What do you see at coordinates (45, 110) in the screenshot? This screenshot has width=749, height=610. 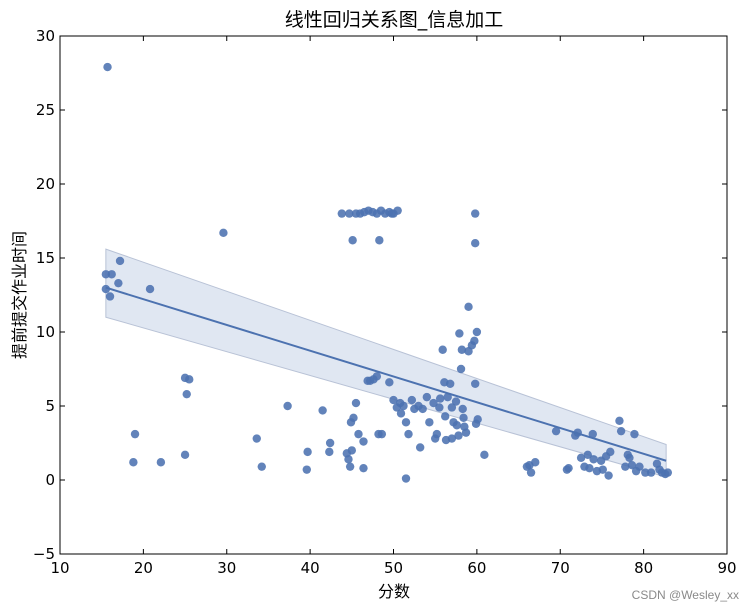 I see `y-tick-label: 25` at bounding box center [45, 110].